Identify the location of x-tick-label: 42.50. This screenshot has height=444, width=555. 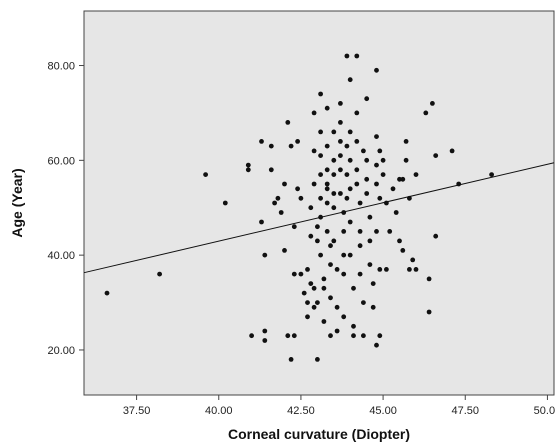
(301, 411).